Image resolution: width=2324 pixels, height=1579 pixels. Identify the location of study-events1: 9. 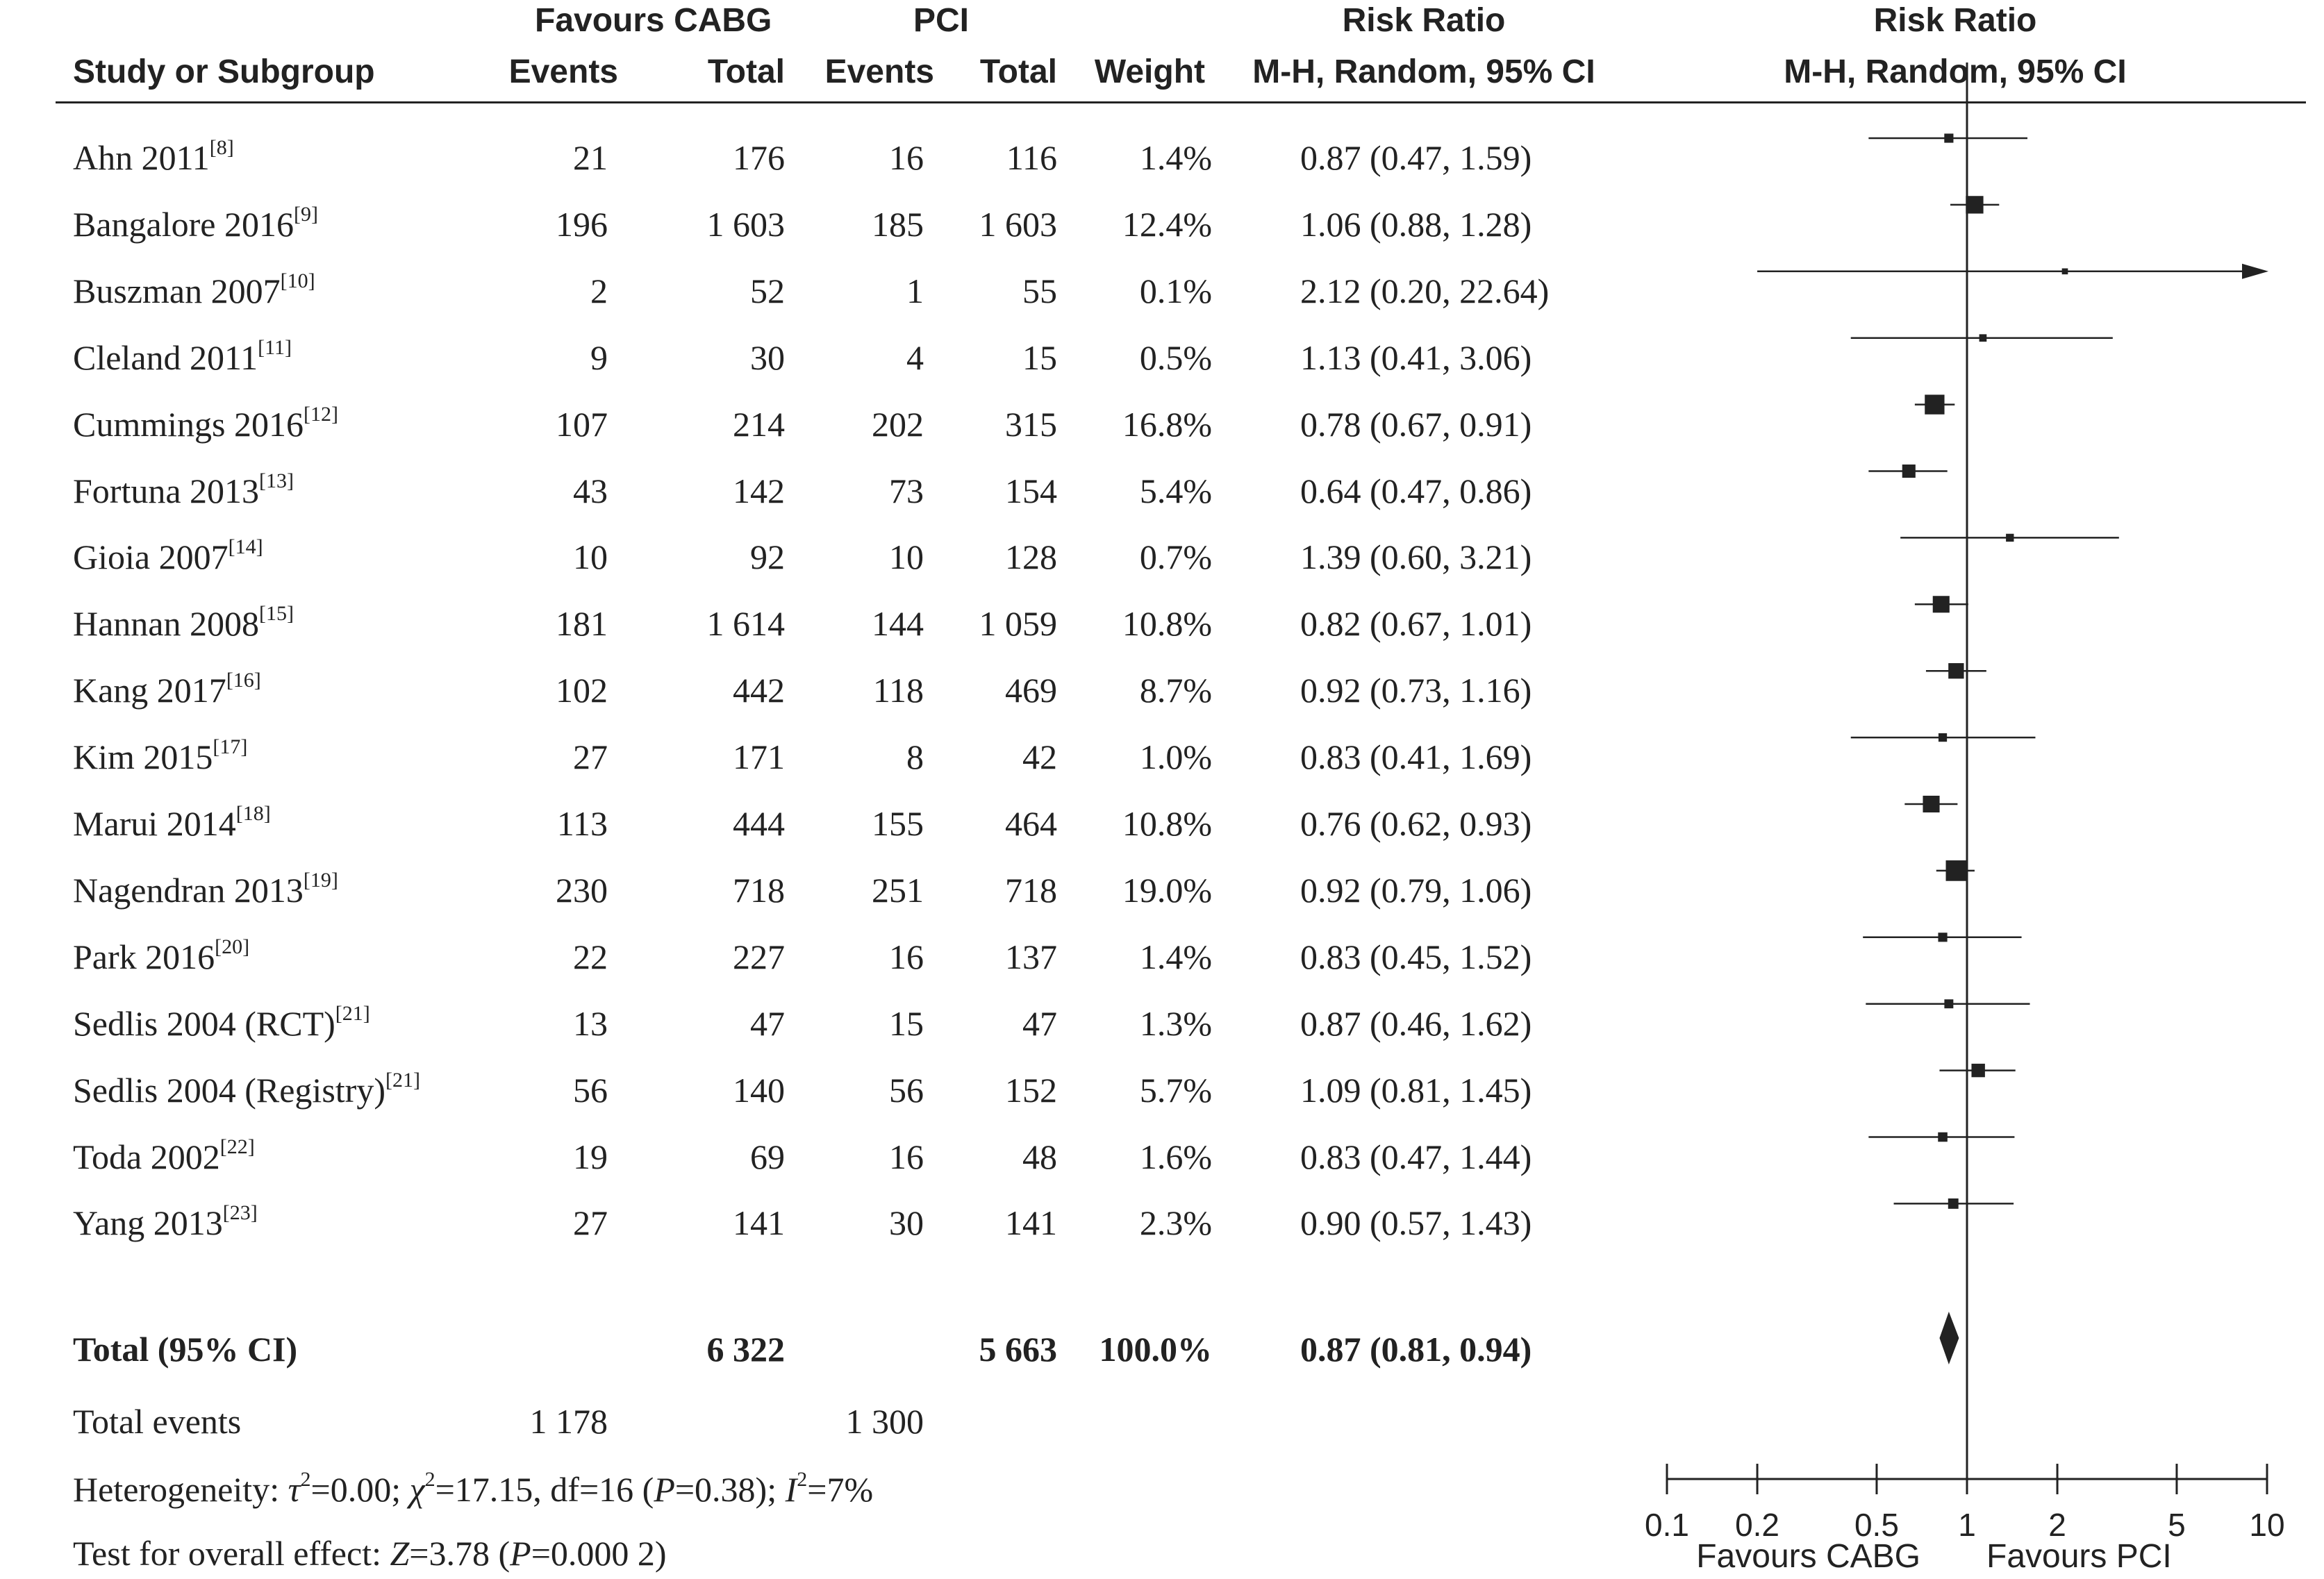
(599, 357).